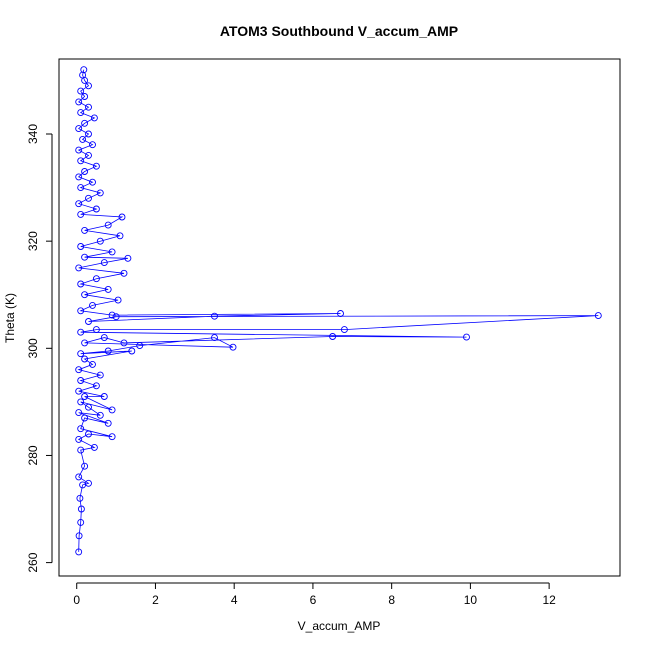  I want to click on x-axis-label: V_accum_AMP, so click(339, 626).